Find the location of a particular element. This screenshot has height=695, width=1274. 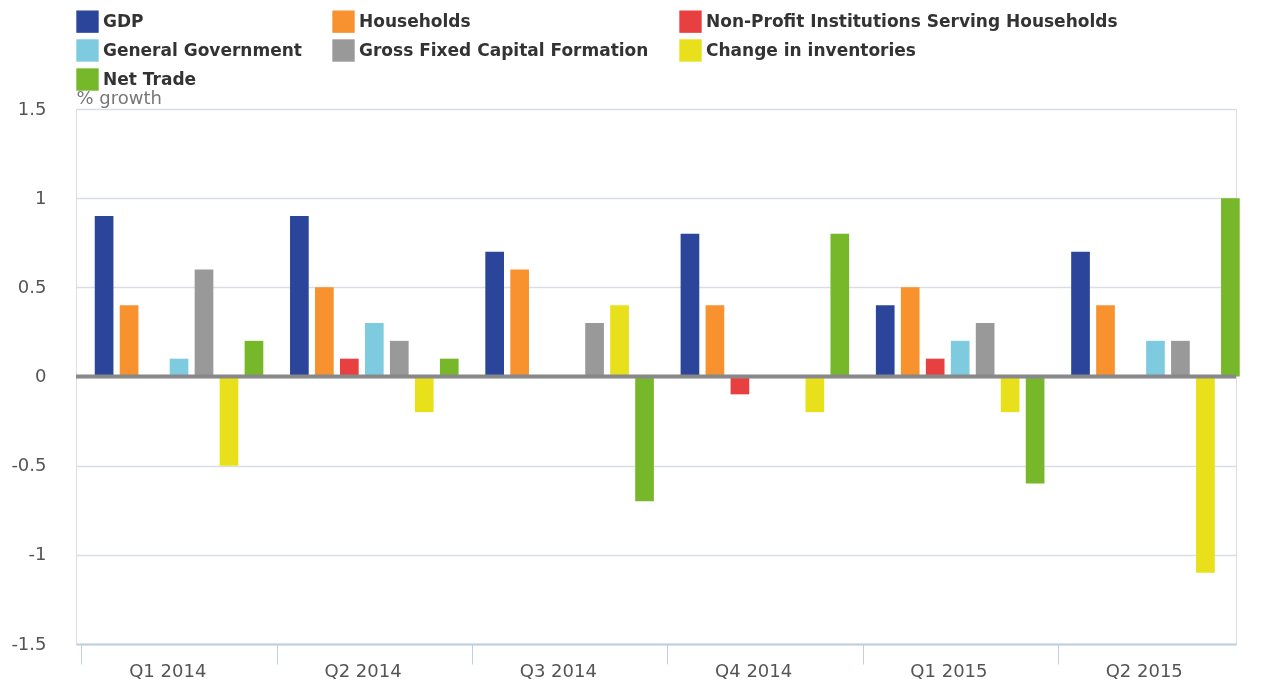

legend-label: Net Trade is located at coordinates (150, 78).